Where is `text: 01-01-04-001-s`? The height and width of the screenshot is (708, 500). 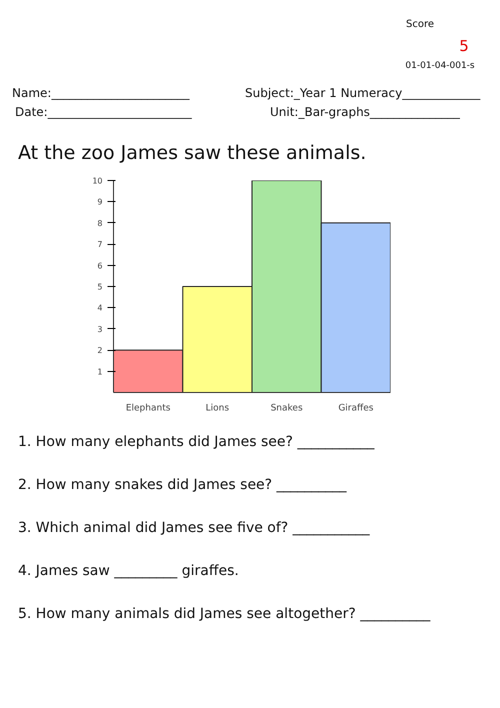
text: 01-01-04-001-s is located at coordinates (440, 66).